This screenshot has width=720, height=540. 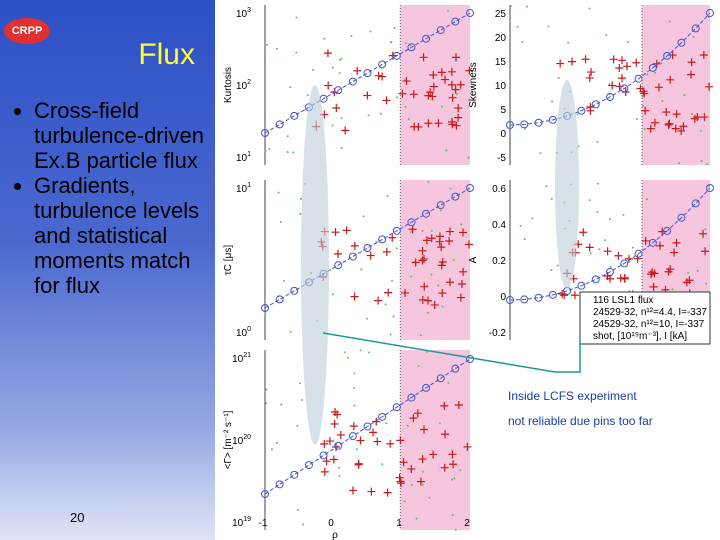 What do you see at coordinates (77, 517) in the screenshot?
I see `page-number: 20` at bounding box center [77, 517].